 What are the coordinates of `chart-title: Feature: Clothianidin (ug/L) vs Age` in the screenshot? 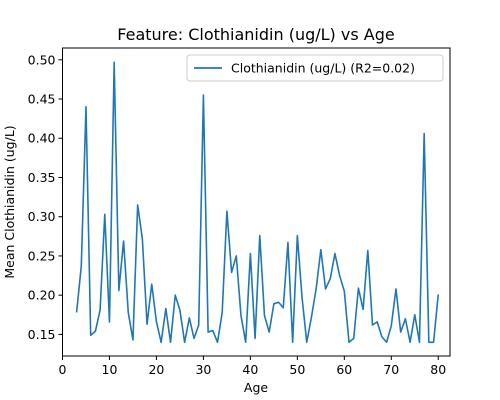 It's located at (255, 34).